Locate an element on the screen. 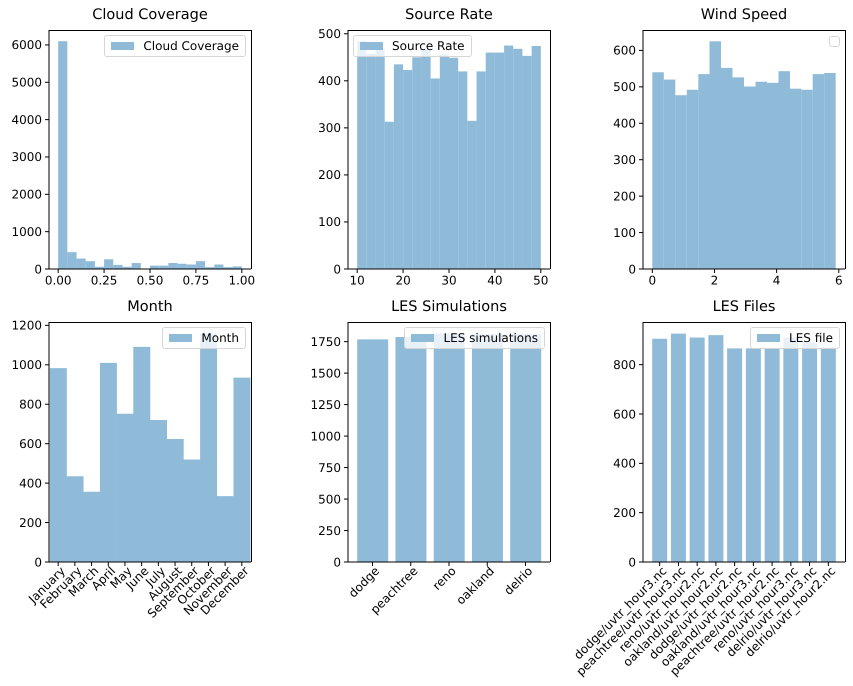 The width and height of the screenshot is (853, 686). x-tick-label: 0.75 is located at coordinates (196, 281).